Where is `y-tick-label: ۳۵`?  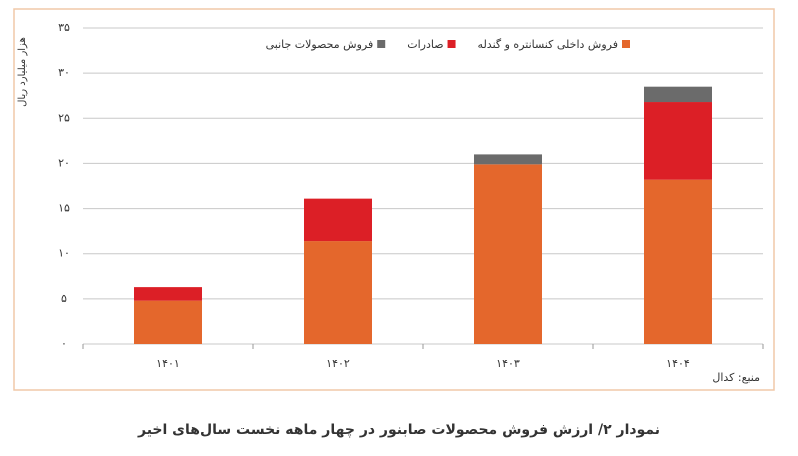
y-tick-label: ۳۵ is located at coordinates (64, 27).